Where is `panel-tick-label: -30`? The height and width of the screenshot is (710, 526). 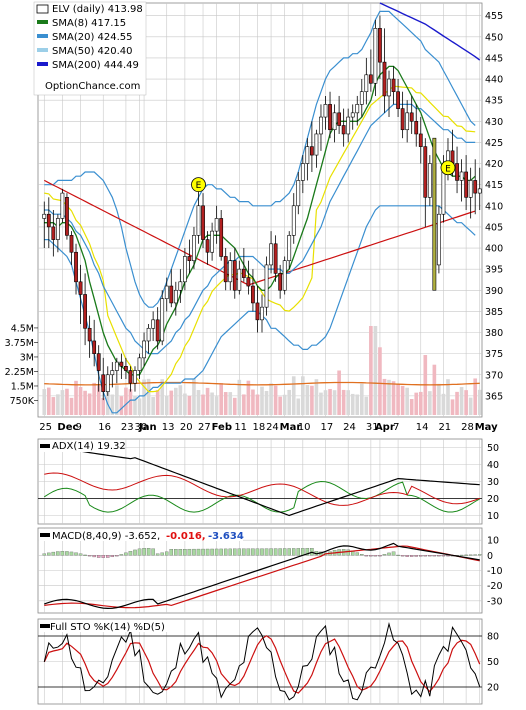
panel-tick-label: -30 is located at coordinates (495, 601).